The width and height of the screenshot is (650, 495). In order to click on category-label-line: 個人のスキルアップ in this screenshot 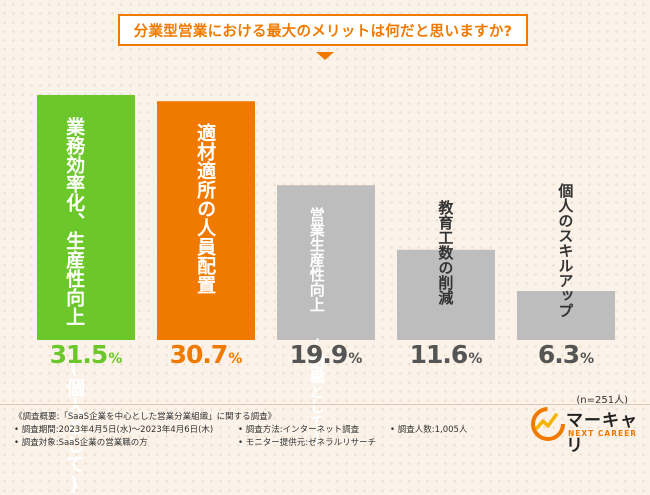, I will do `click(565, 250)`.